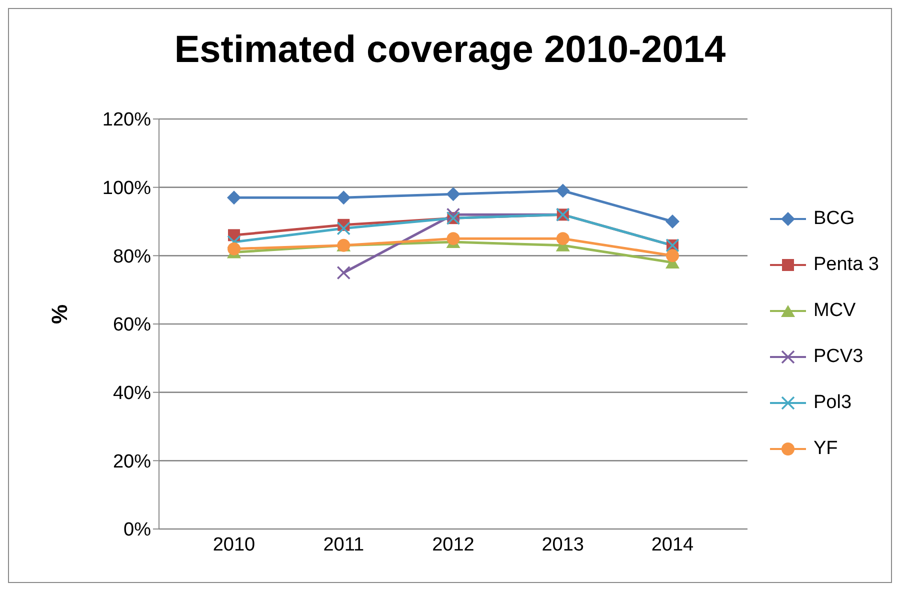  Describe the element at coordinates (833, 403) in the screenshot. I see `legend-label: Pol3` at that location.